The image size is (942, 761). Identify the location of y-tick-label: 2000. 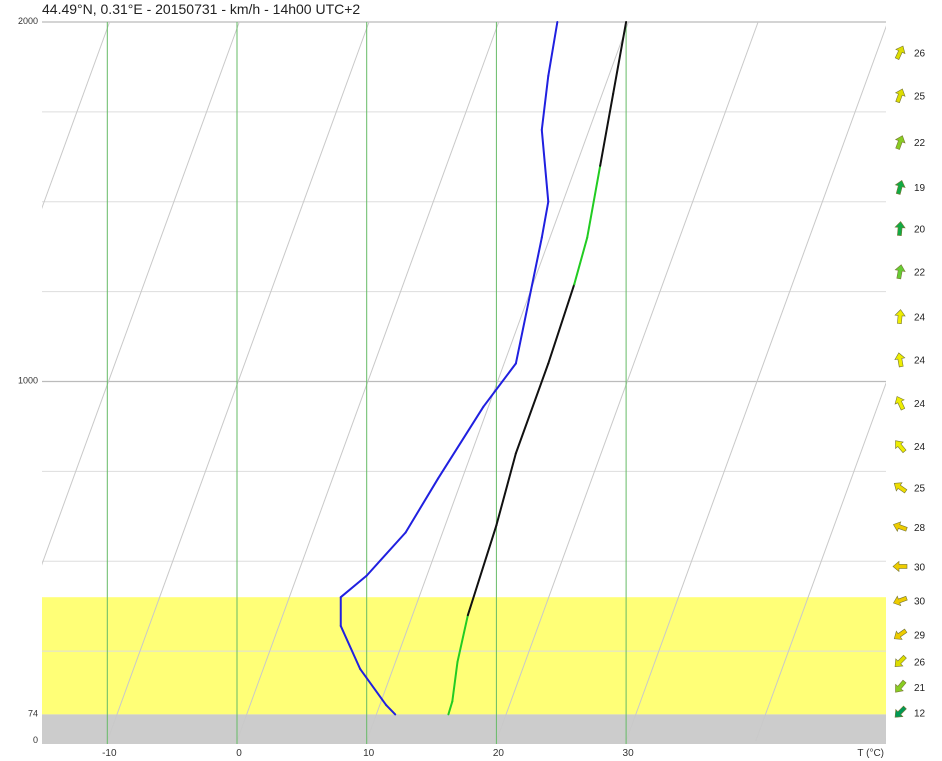
(28, 21).